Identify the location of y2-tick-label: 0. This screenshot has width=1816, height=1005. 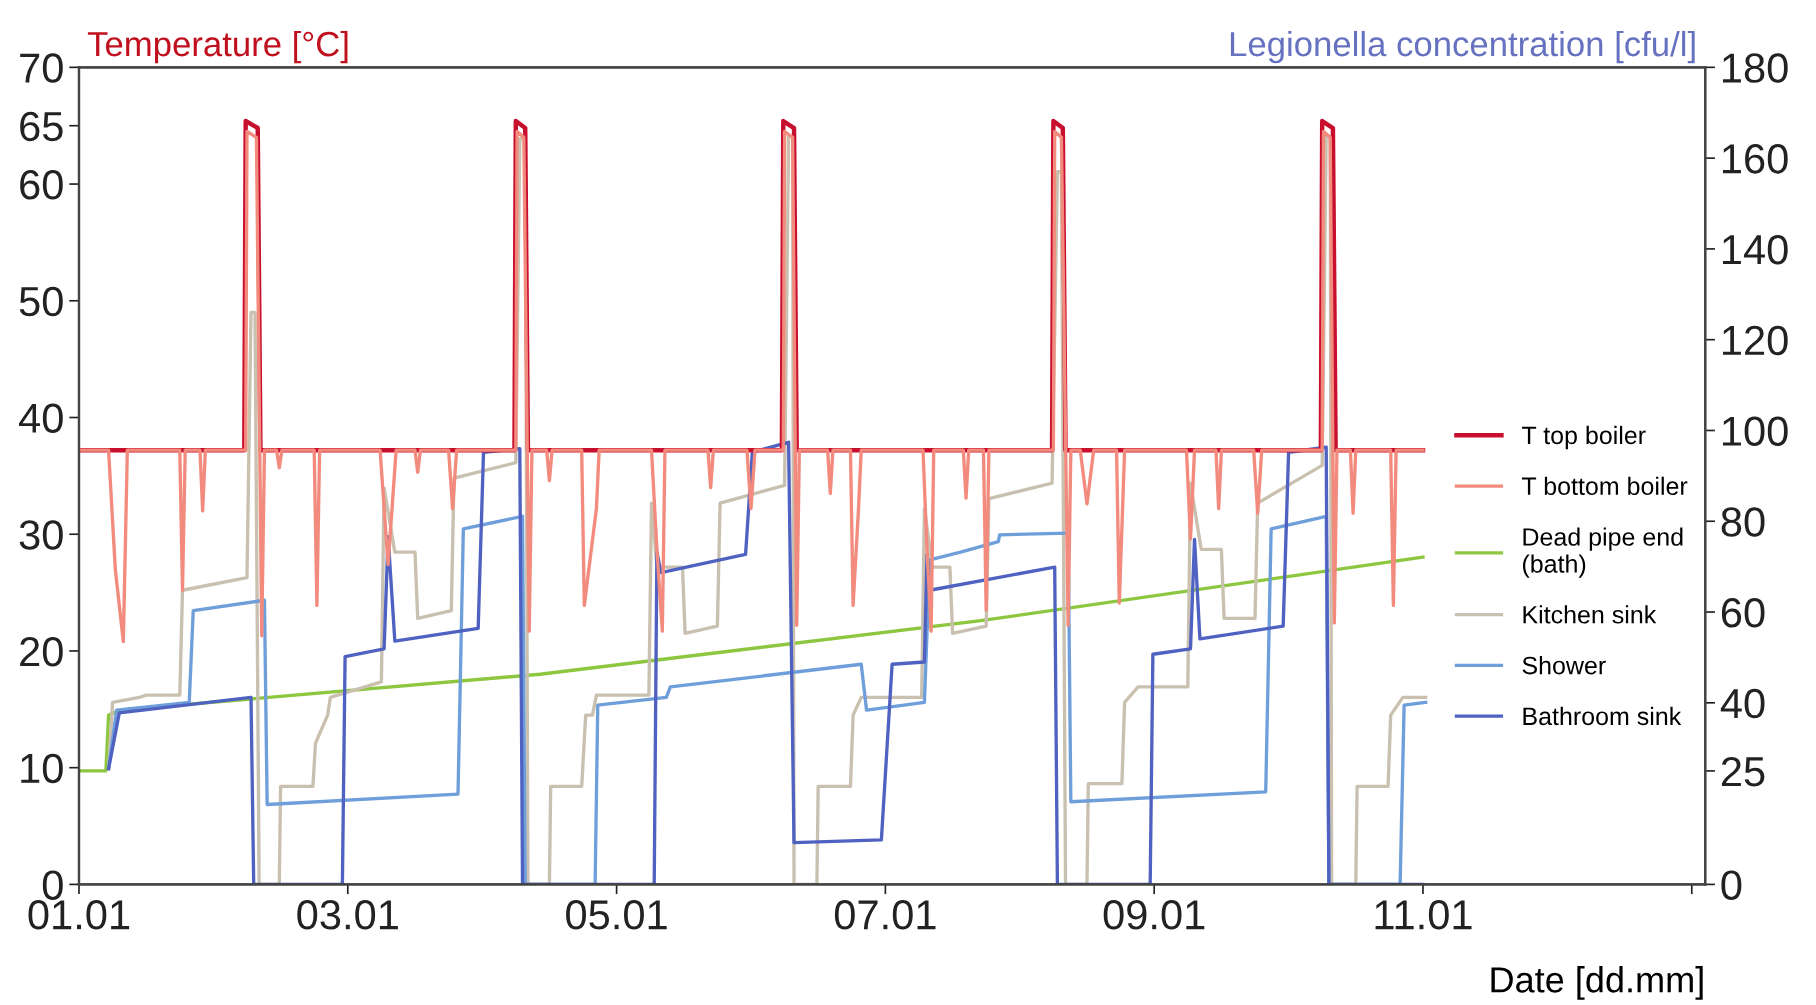
(1731, 885).